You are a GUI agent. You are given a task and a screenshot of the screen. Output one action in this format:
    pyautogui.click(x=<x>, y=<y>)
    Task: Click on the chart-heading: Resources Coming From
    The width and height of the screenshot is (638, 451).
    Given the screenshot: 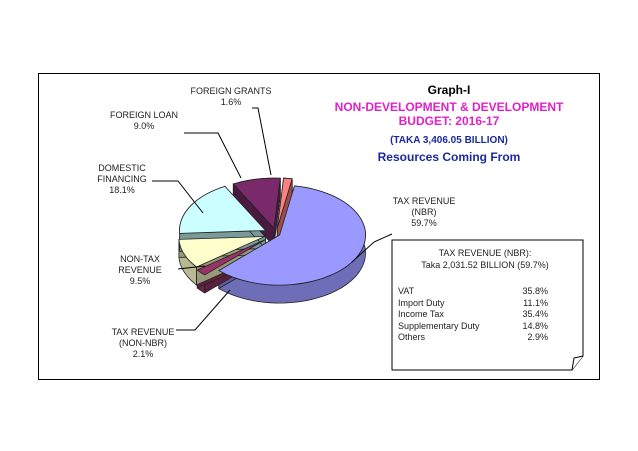 What is the action you would take?
    pyautogui.click(x=449, y=157)
    